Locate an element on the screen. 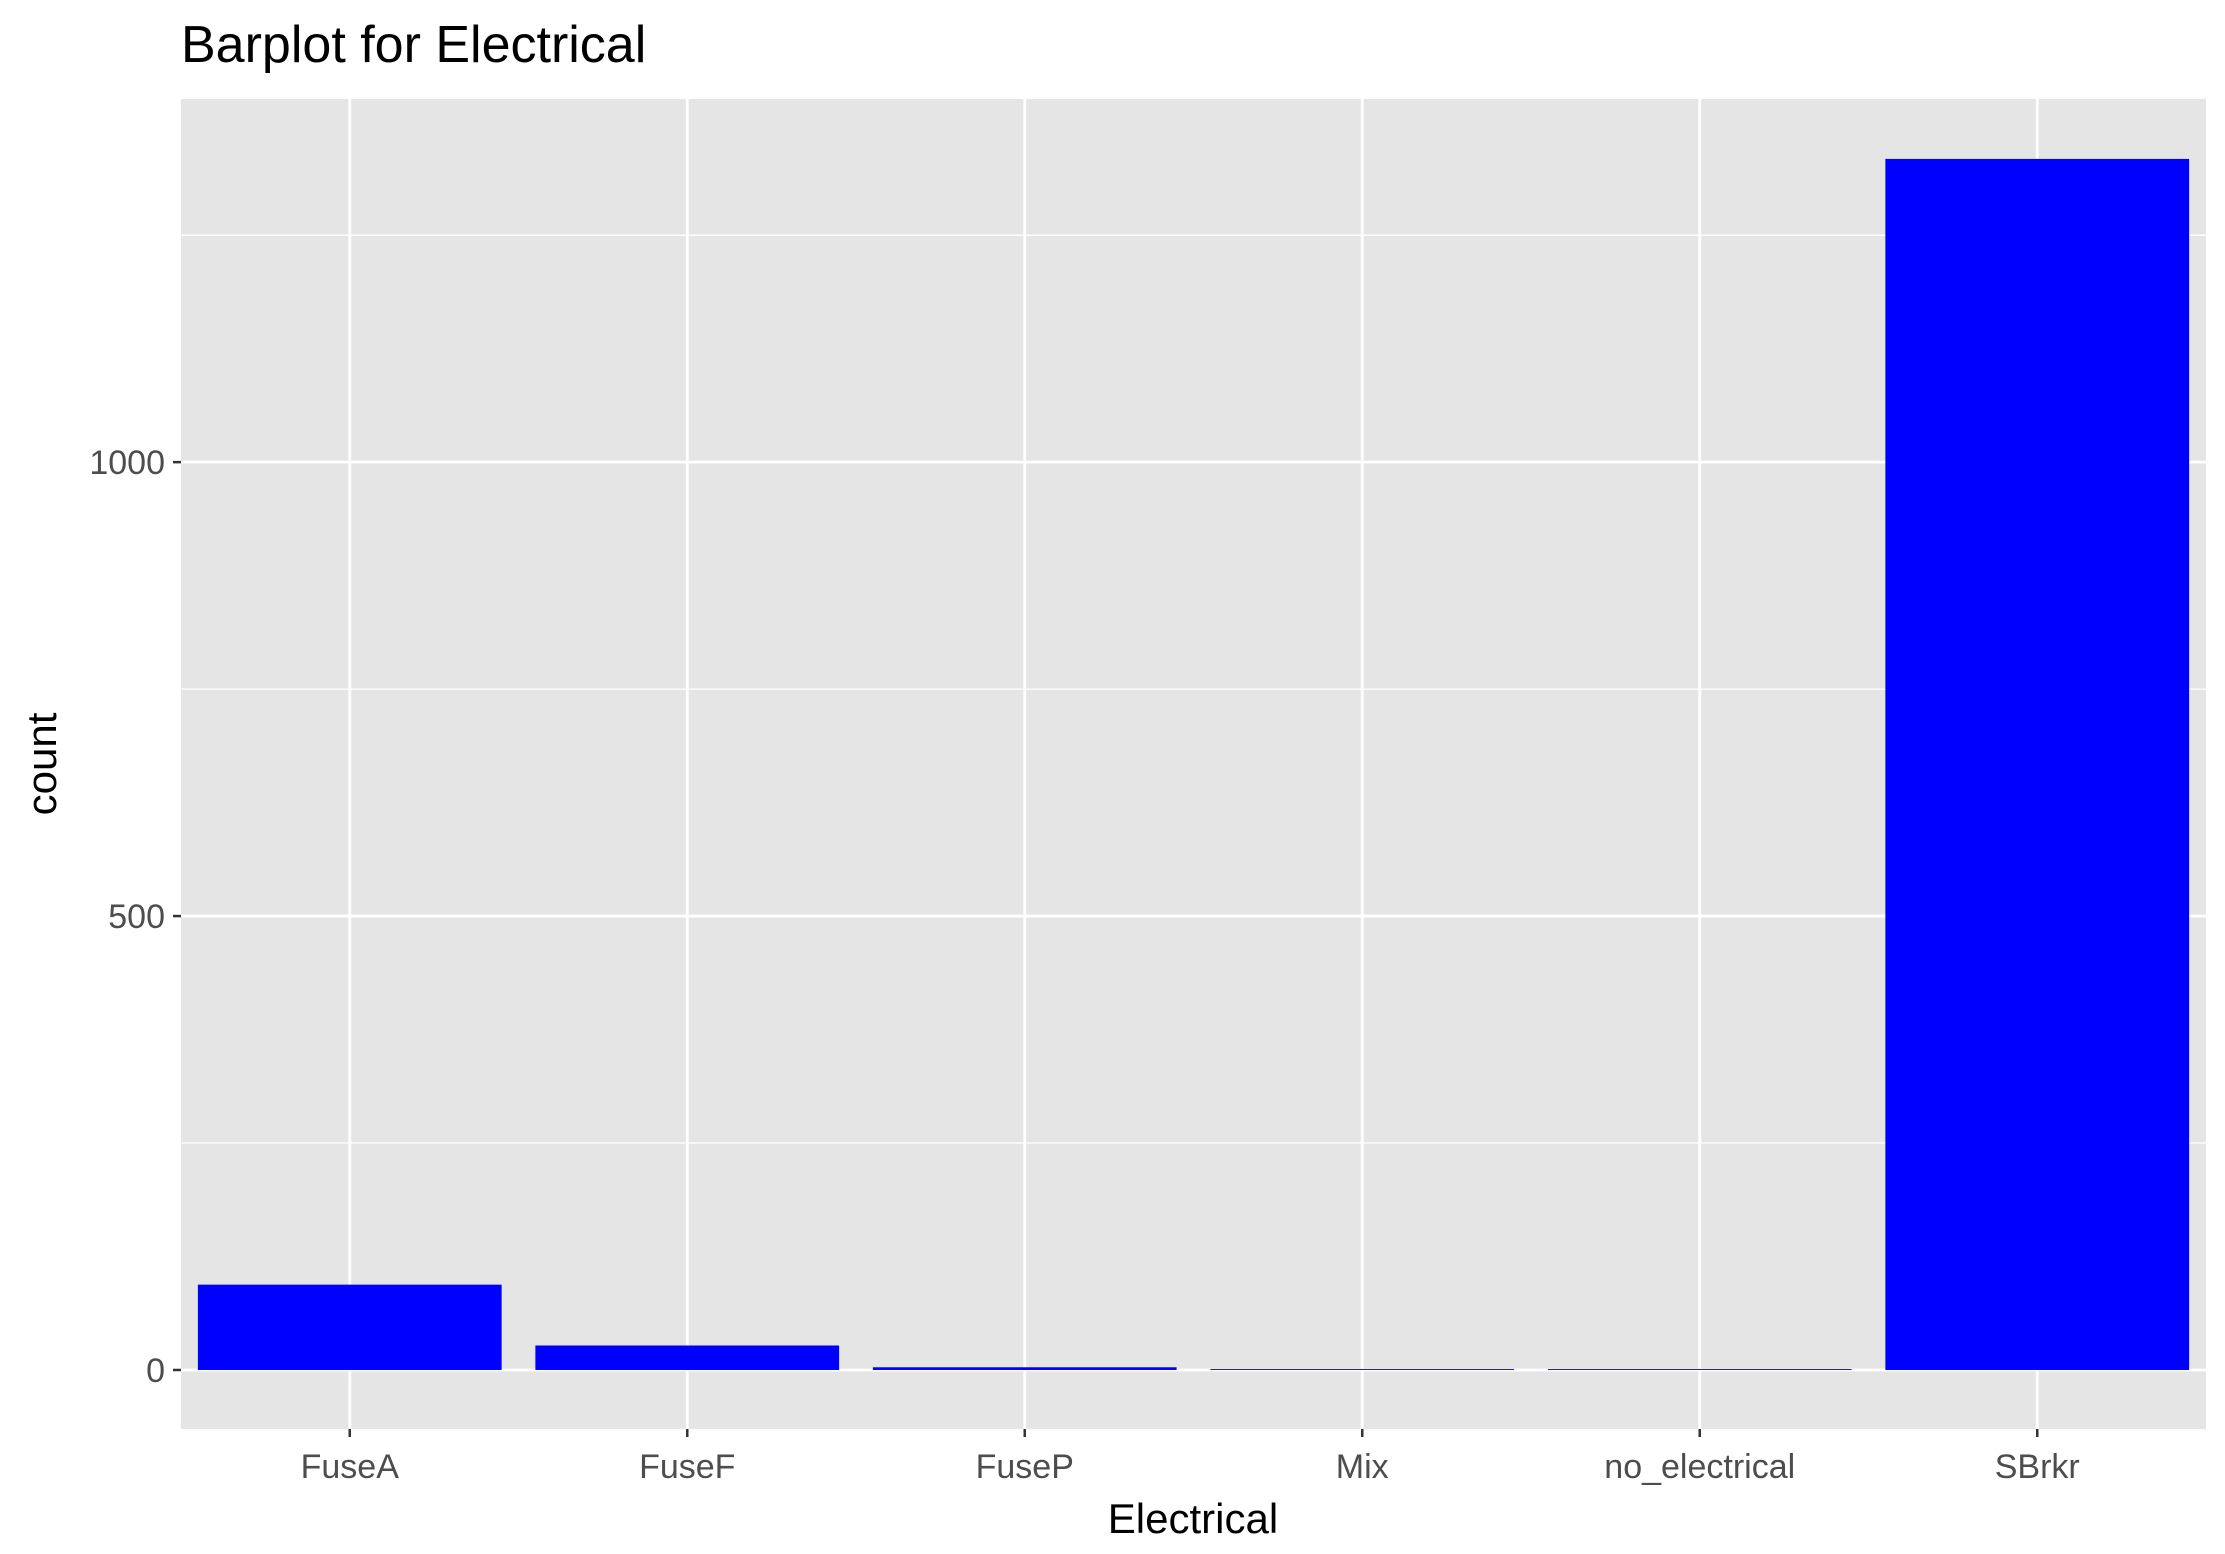  y-axis-title: count is located at coordinates (41, 763).